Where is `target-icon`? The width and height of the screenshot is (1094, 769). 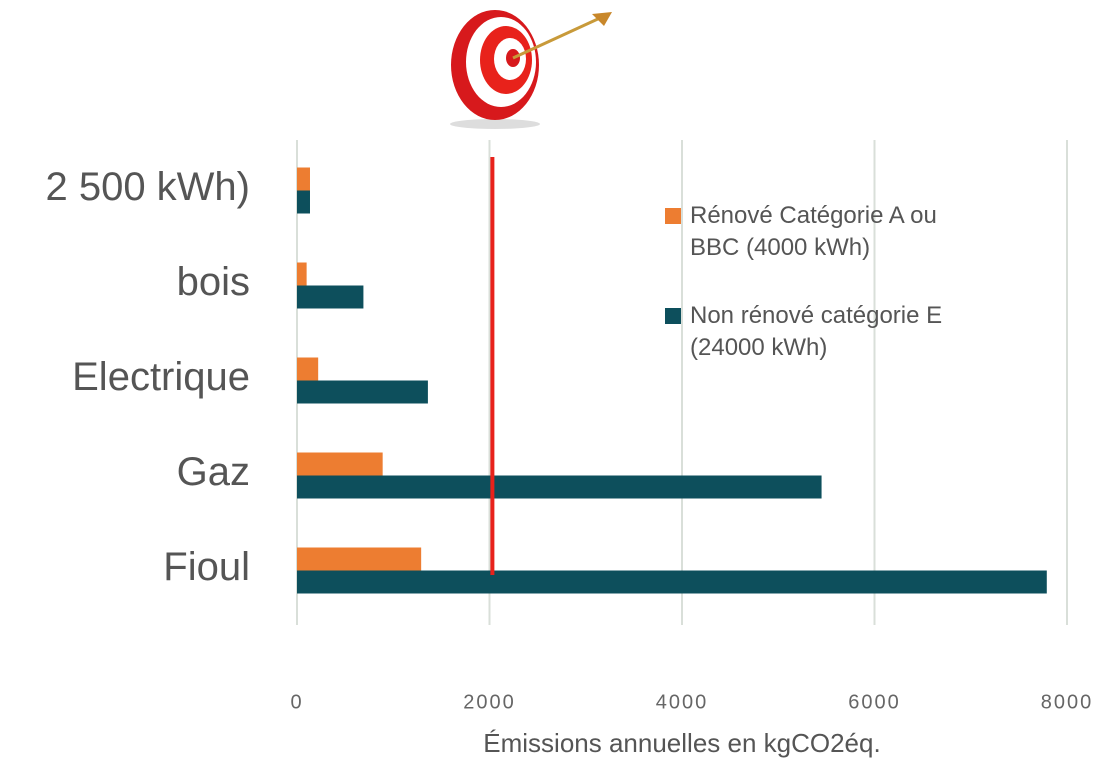
target-icon is located at coordinates (531, 69).